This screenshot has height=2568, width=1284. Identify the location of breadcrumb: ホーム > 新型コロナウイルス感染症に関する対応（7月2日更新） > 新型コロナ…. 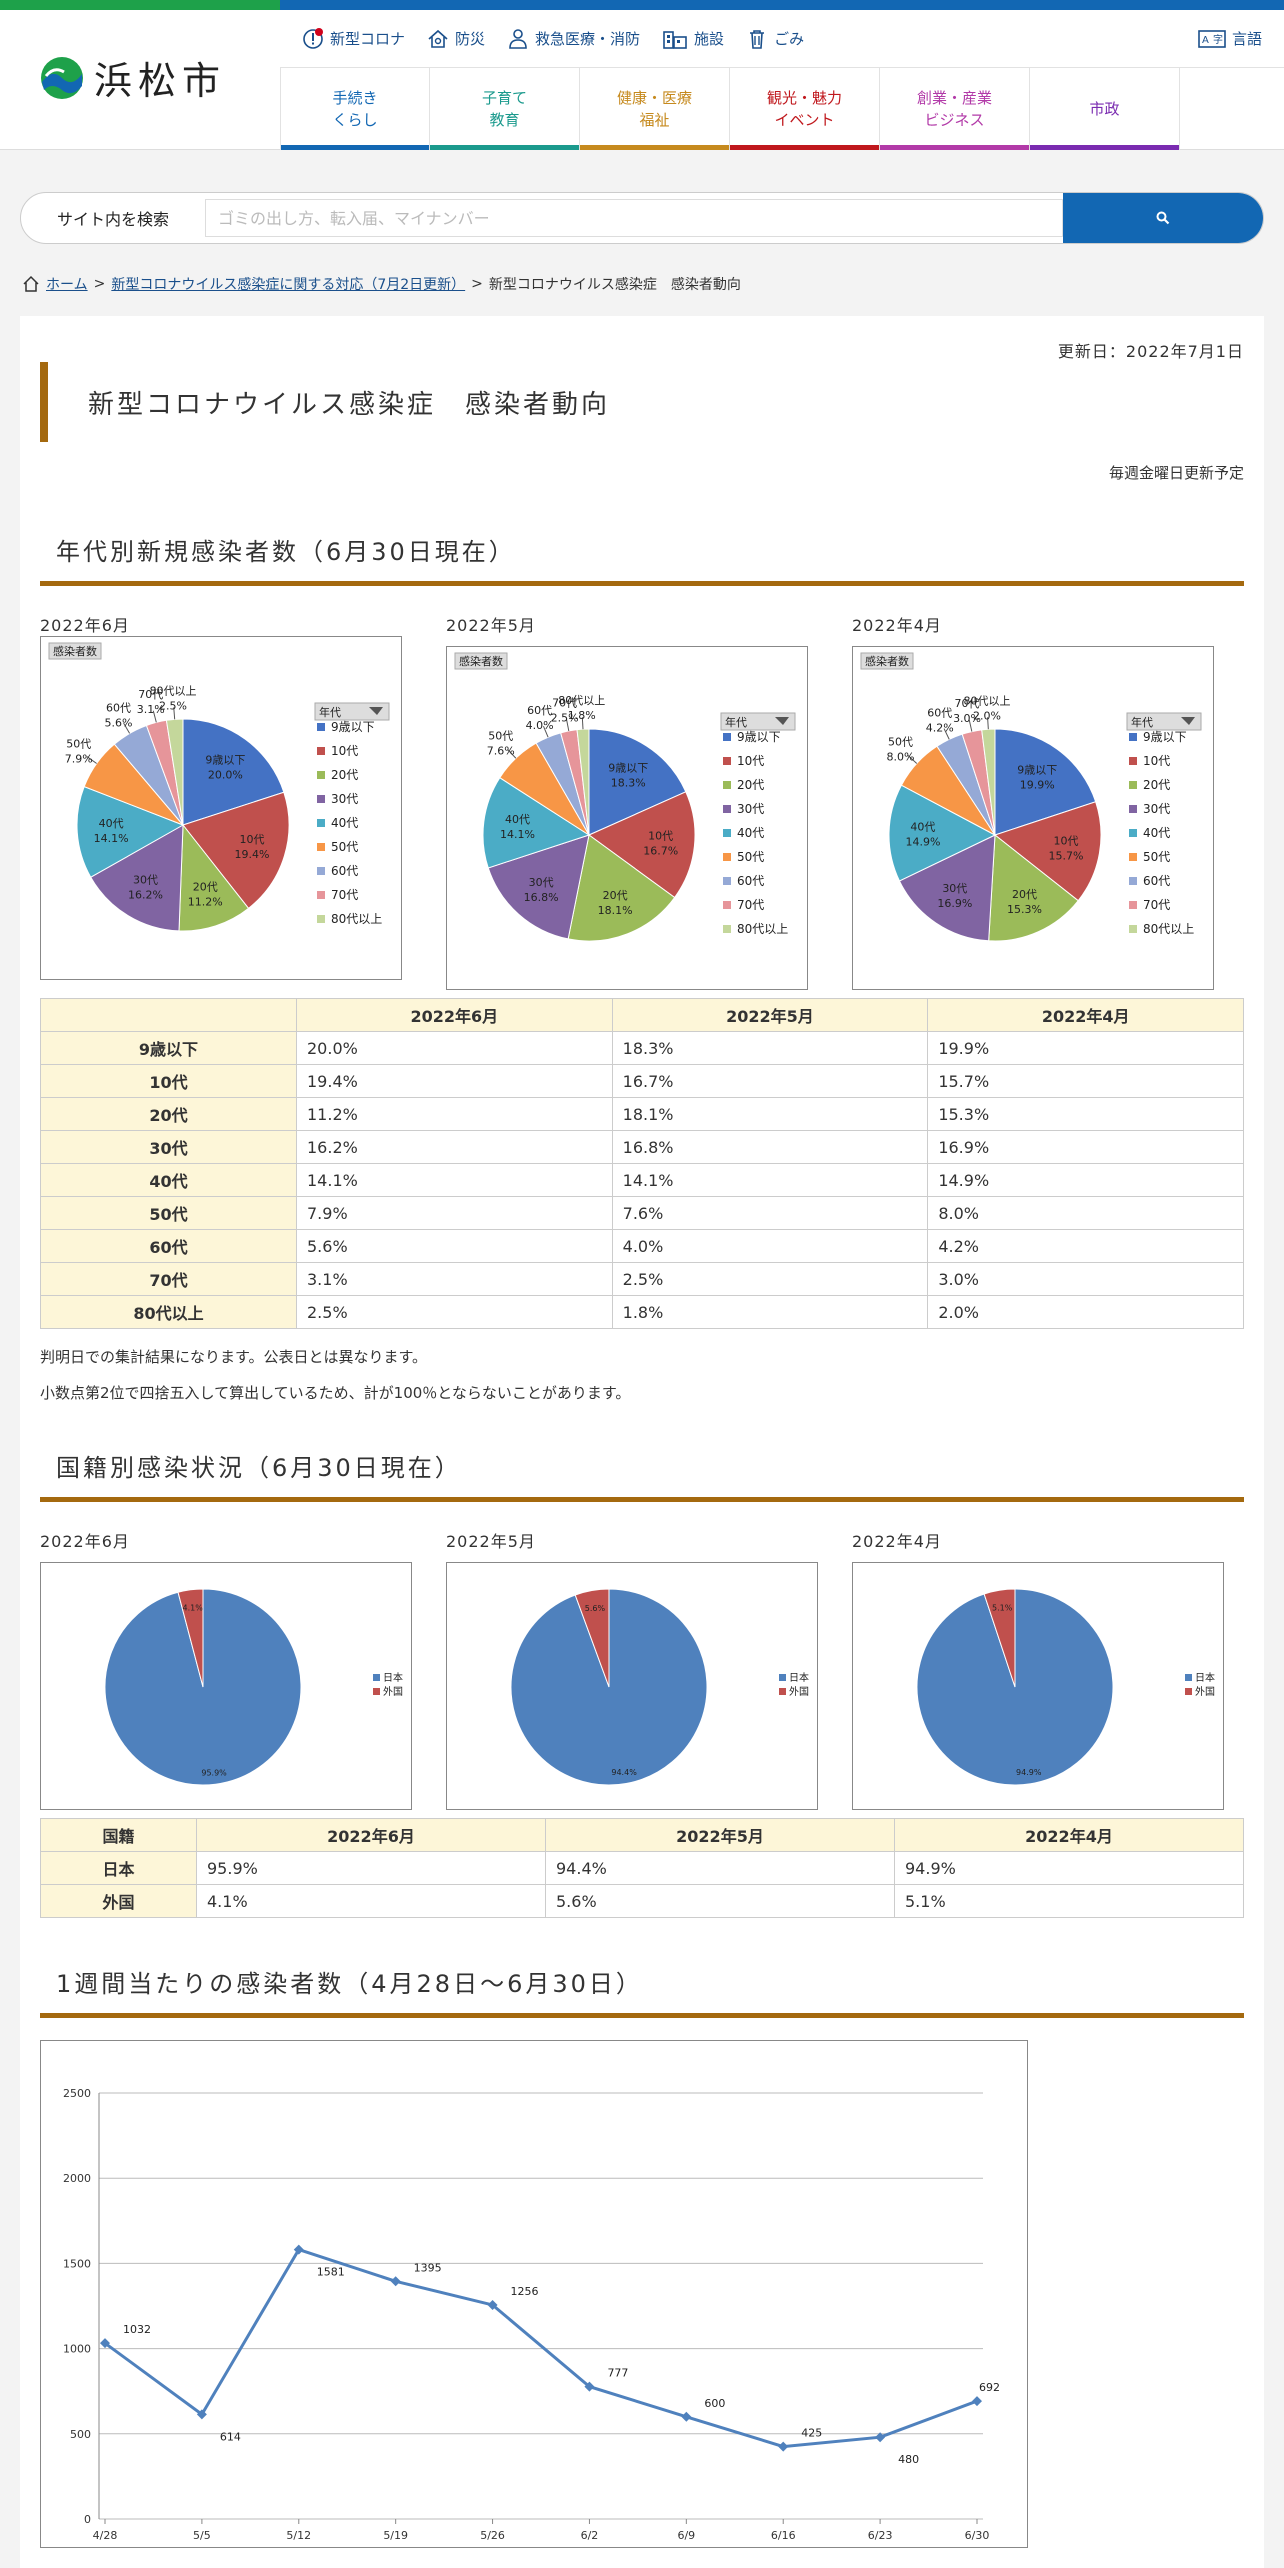
(381, 284).